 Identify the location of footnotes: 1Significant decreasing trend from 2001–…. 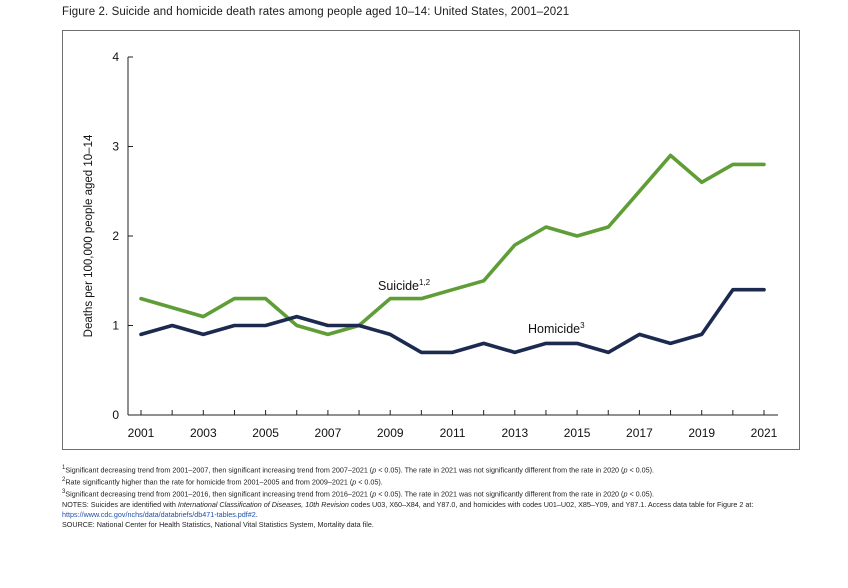
(432, 497).